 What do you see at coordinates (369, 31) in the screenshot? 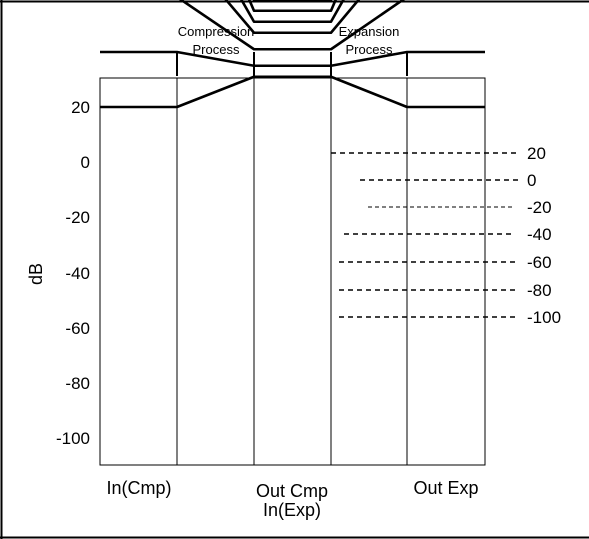
I see `expansion-label-line1: Expansion` at bounding box center [369, 31].